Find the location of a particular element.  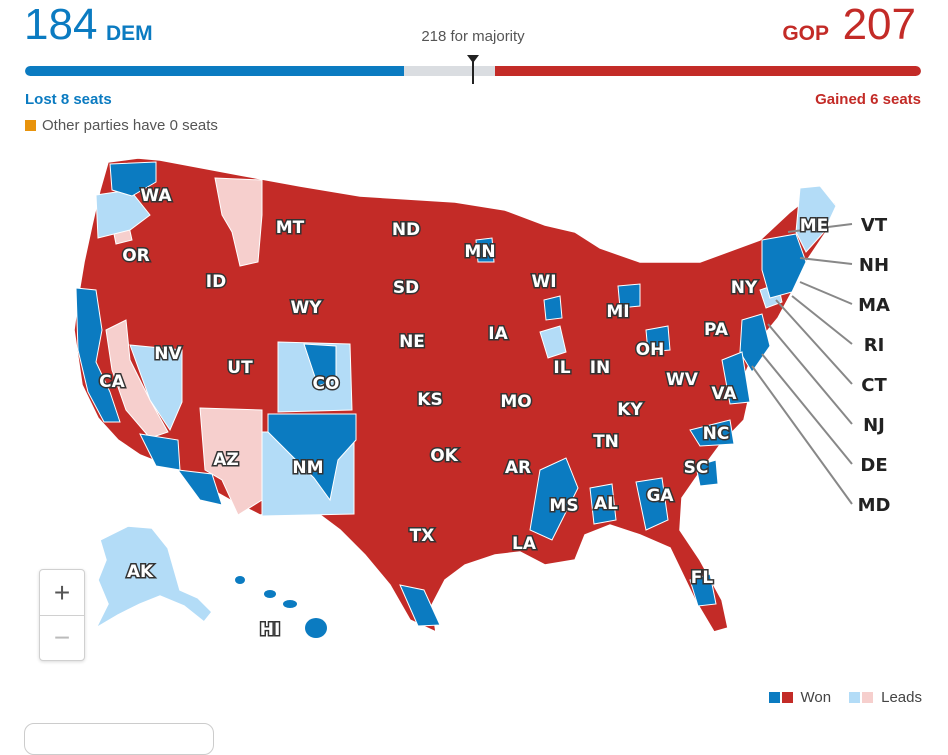

alaska-shape is located at coordinates (154, 577).